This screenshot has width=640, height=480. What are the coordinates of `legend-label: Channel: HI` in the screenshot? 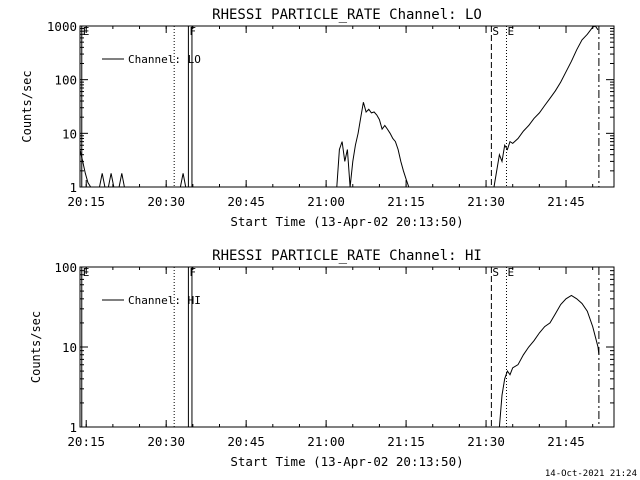 It's located at (164, 300).